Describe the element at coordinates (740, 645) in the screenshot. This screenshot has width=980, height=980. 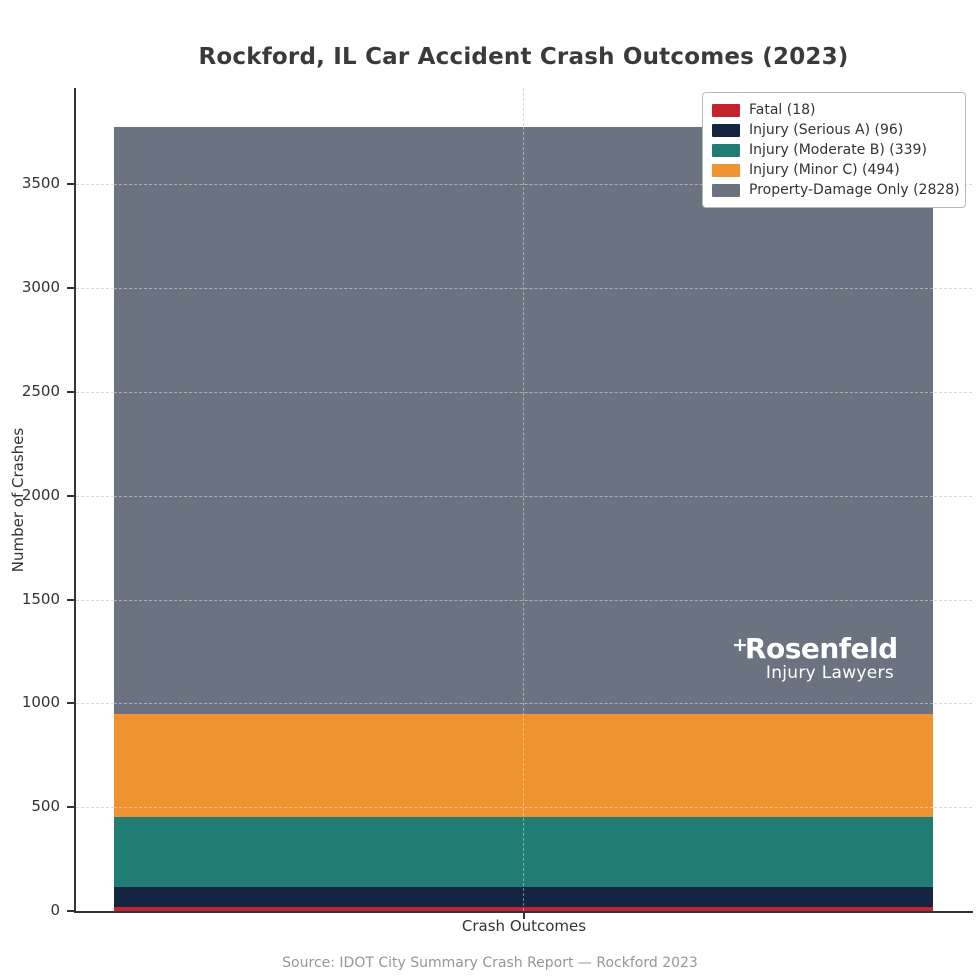
I see `watermark-plus-icon: +` at that location.